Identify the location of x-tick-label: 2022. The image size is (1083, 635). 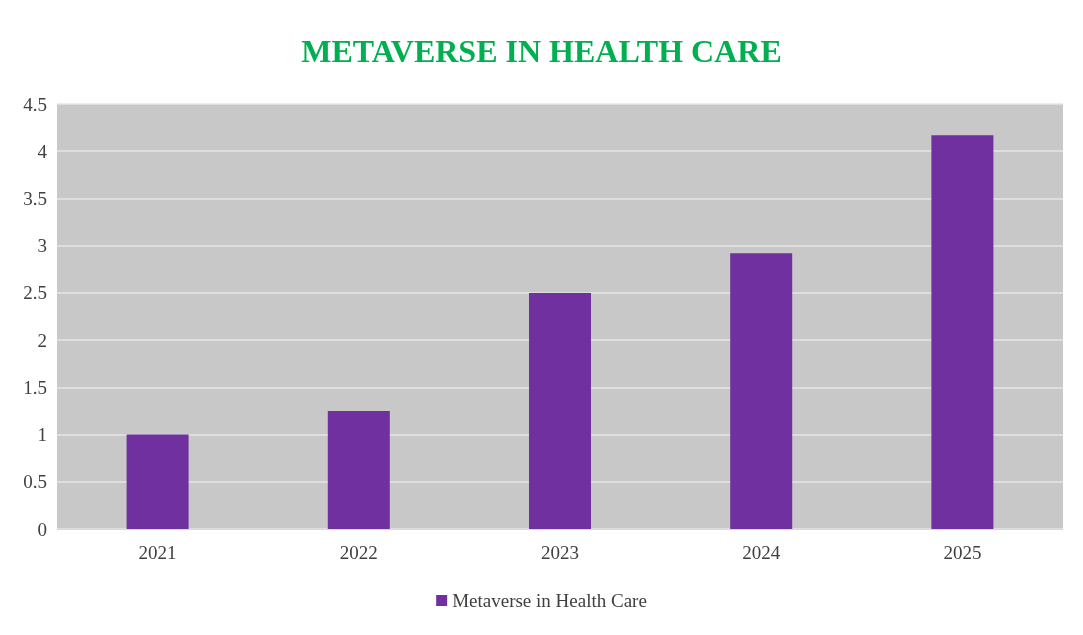
(358, 552).